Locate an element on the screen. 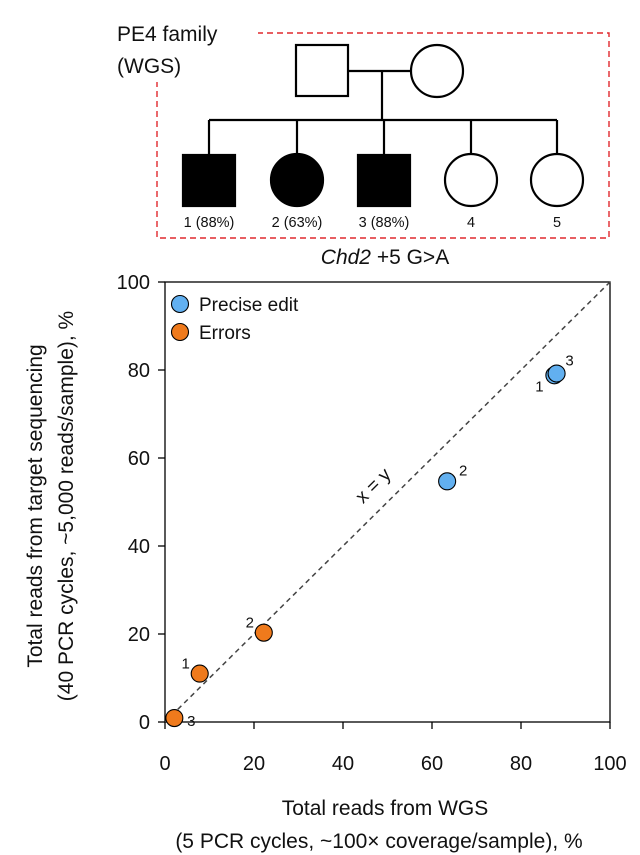 The height and width of the screenshot is (855, 640). child-5-symbol is located at coordinates (557, 180).